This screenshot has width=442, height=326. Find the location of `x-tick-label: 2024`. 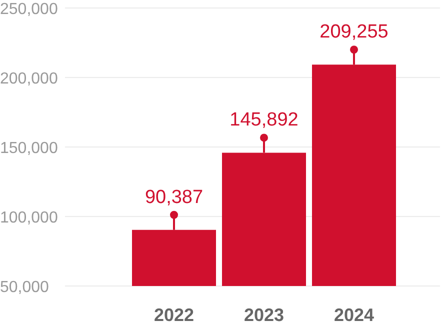

x-tick-label: 2024 is located at coordinates (354, 314).